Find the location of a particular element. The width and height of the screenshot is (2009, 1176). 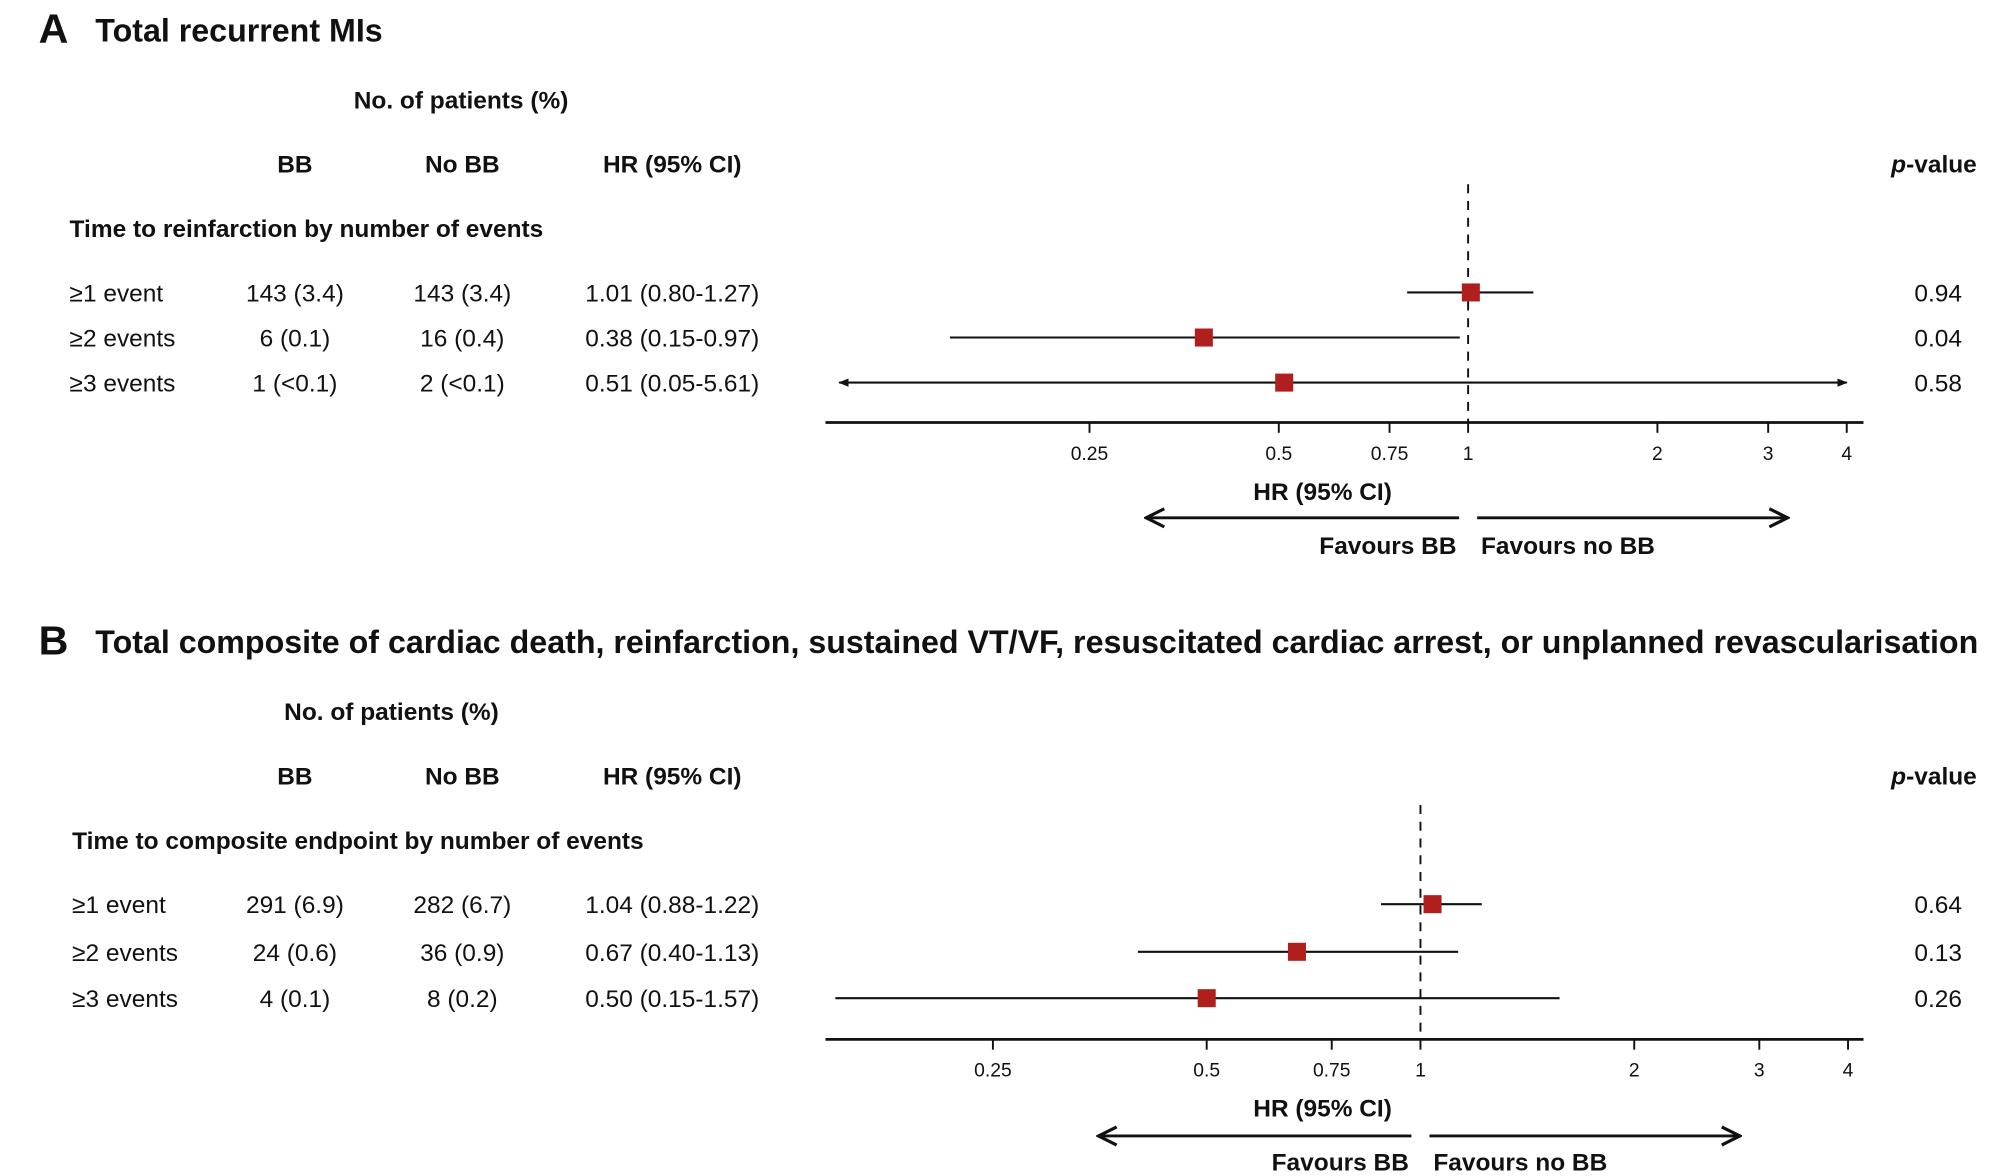

no-bb-count: 8 (0.2) is located at coordinates (462, 999).